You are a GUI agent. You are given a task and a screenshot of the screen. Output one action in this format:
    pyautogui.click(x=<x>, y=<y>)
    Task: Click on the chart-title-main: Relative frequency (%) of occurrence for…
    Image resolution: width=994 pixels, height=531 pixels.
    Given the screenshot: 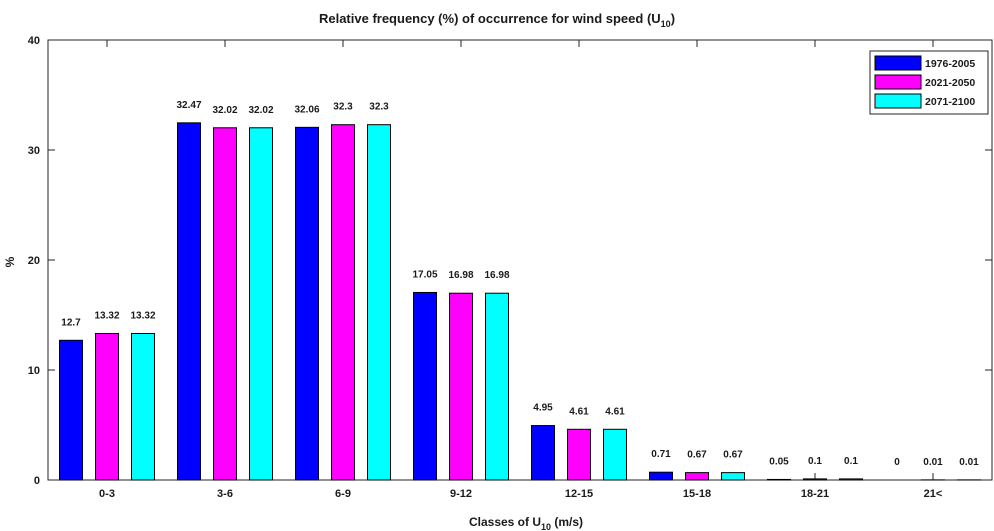 What is the action you would take?
    pyautogui.click(x=490, y=18)
    